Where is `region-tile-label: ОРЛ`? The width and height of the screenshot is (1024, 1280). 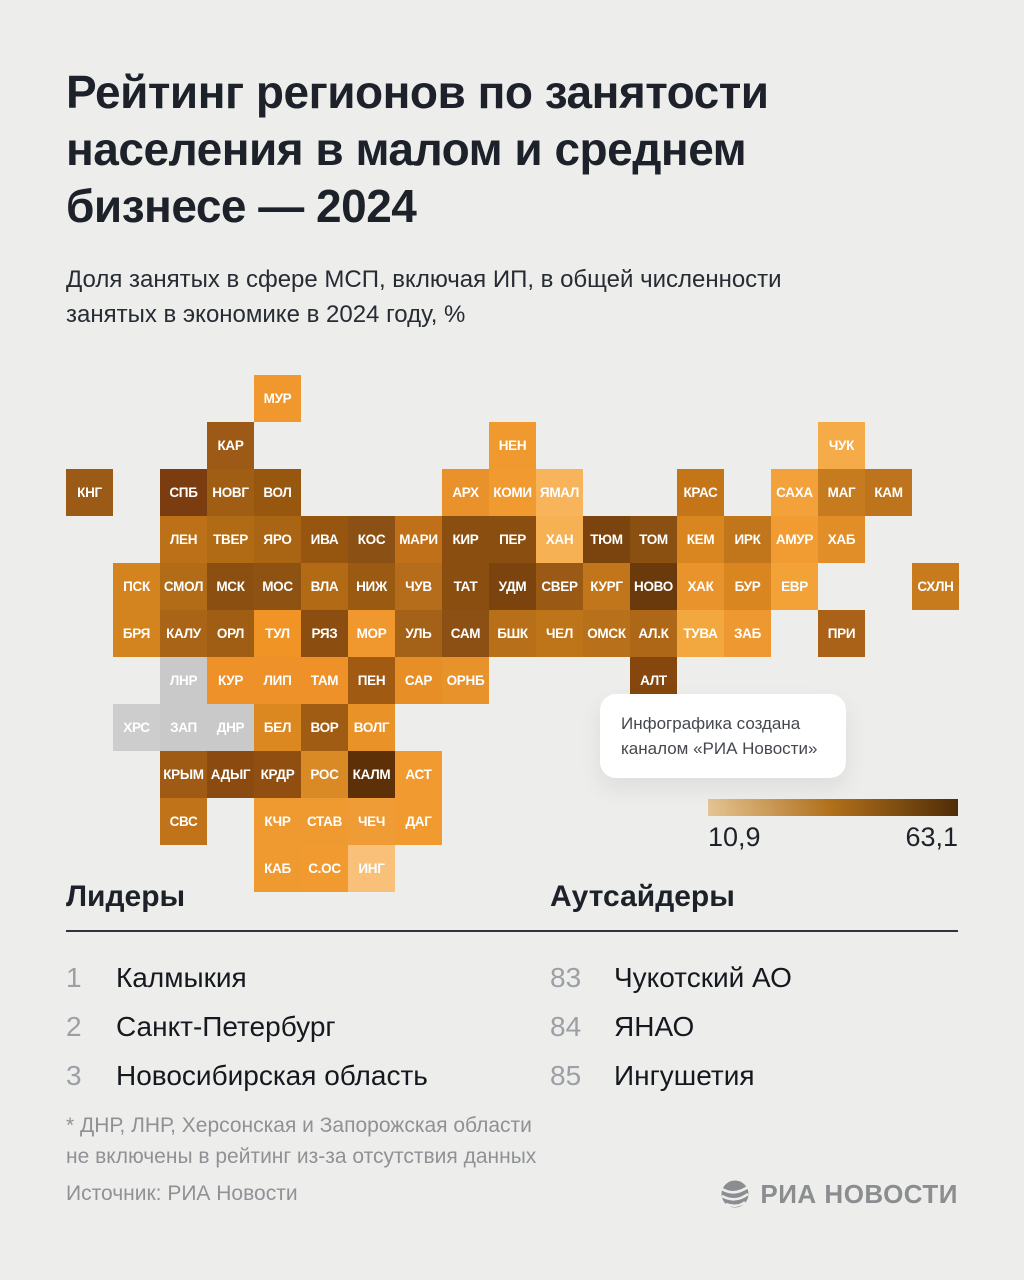 region-tile-label: ОРЛ is located at coordinates (230, 633).